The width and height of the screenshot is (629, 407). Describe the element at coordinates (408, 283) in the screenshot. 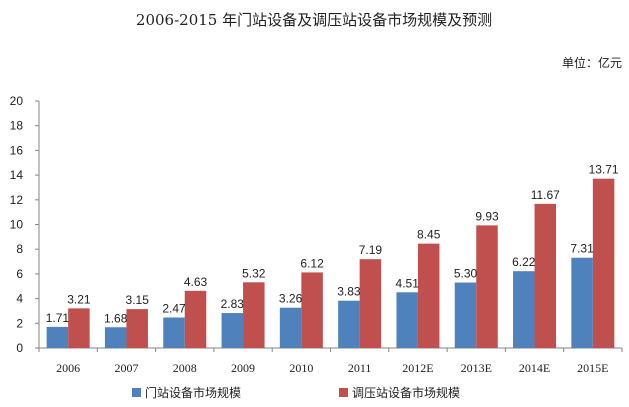

I see `data-label: 4.51` at that location.